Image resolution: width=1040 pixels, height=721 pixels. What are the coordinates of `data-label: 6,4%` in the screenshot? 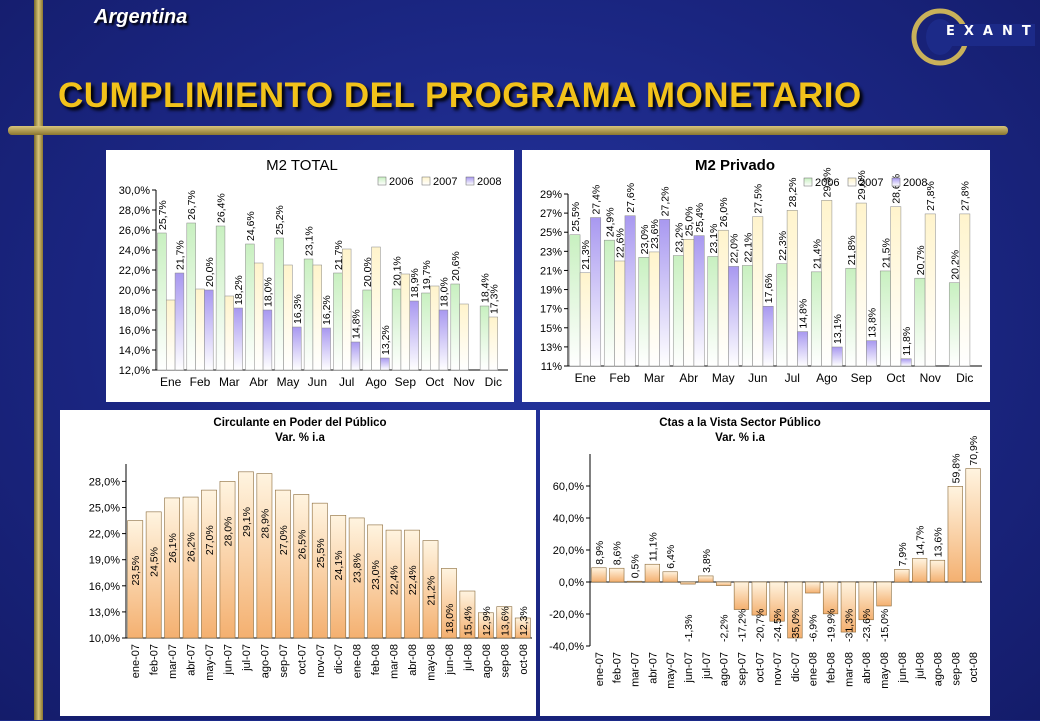 It's located at (671, 557).